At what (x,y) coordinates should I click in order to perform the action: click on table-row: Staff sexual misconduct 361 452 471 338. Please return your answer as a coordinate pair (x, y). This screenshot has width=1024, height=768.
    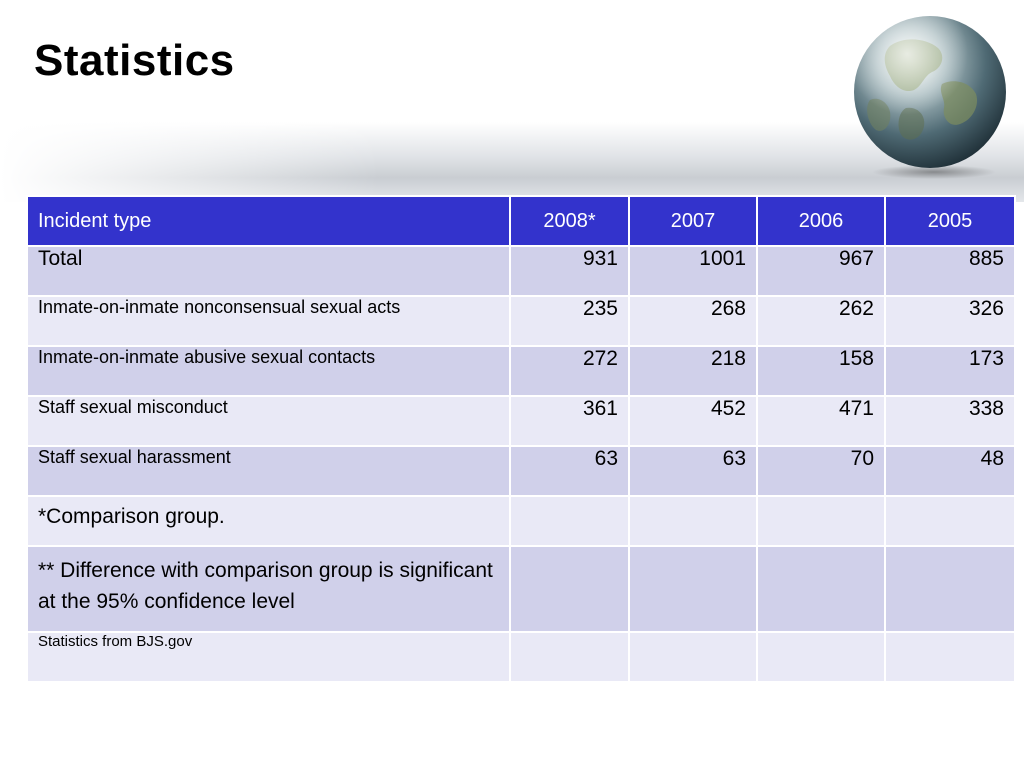
    Looking at the image, I should click on (521, 421).